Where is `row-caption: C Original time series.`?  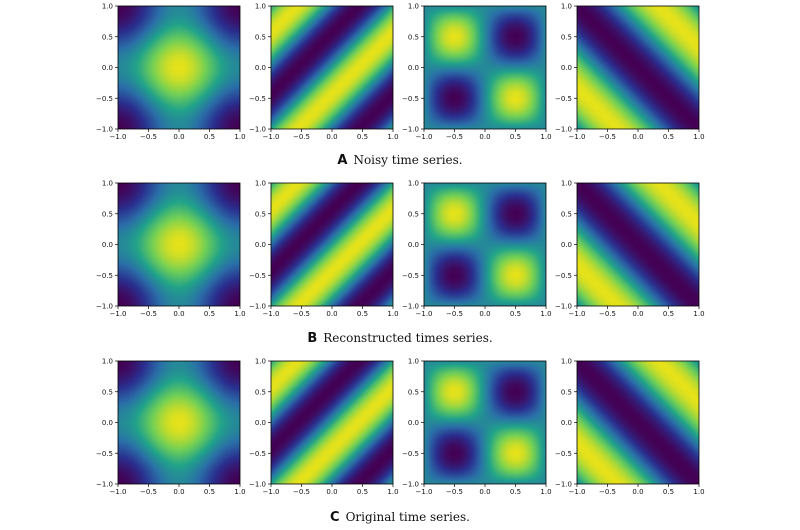
row-caption: C Original time series. is located at coordinates (400, 517).